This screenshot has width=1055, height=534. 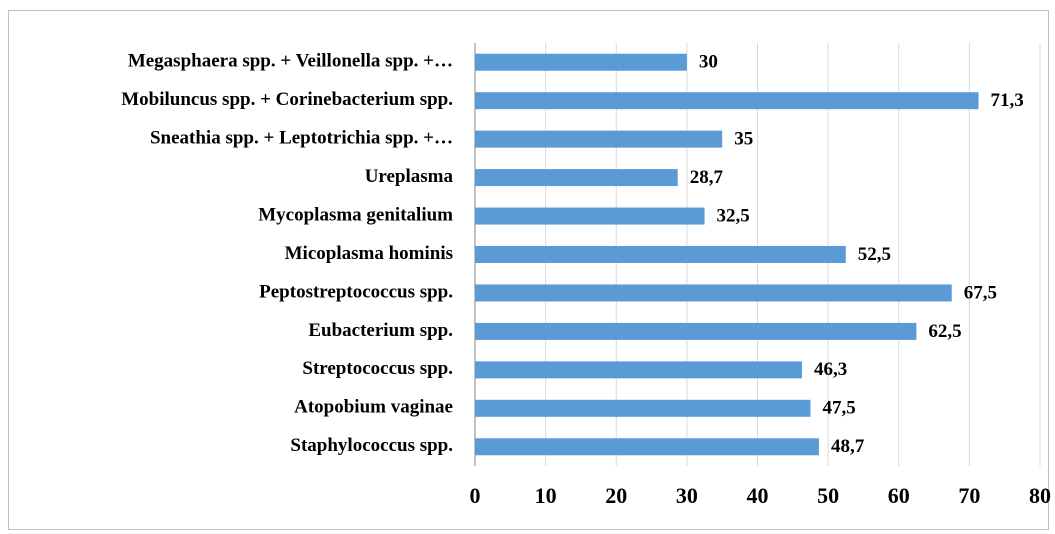 What do you see at coordinates (838, 408) in the screenshot?
I see `data-label: 47,5` at bounding box center [838, 408].